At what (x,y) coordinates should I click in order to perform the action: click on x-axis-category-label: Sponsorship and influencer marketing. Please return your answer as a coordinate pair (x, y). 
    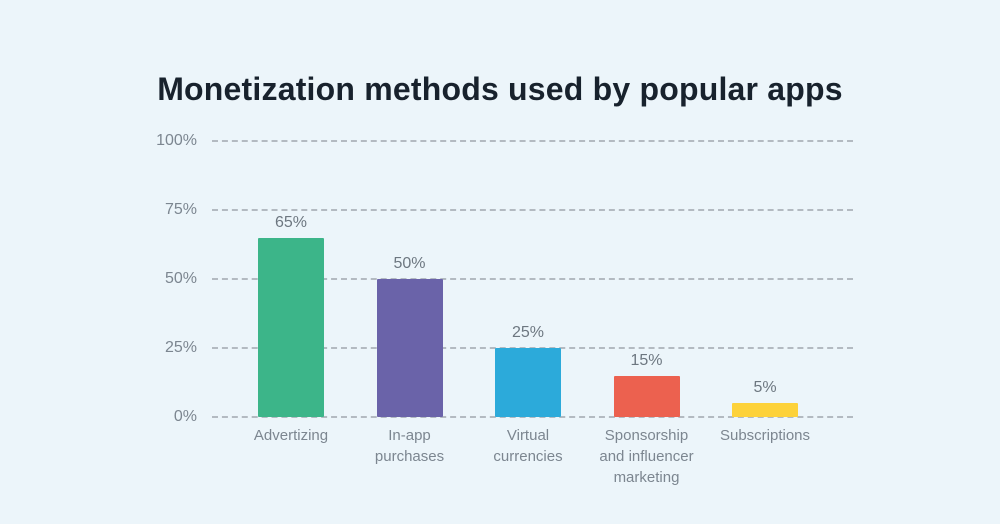
    Looking at the image, I should click on (646, 456).